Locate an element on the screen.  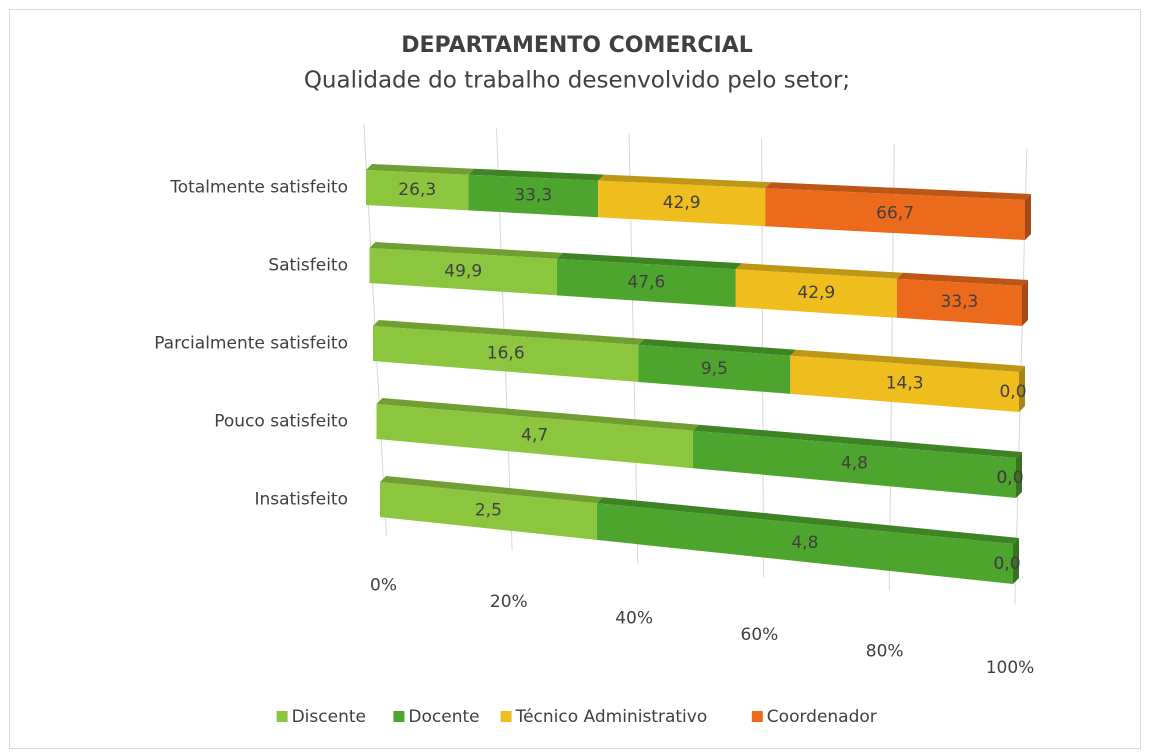
x-tick-label: 80% is located at coordinates (885, 652).